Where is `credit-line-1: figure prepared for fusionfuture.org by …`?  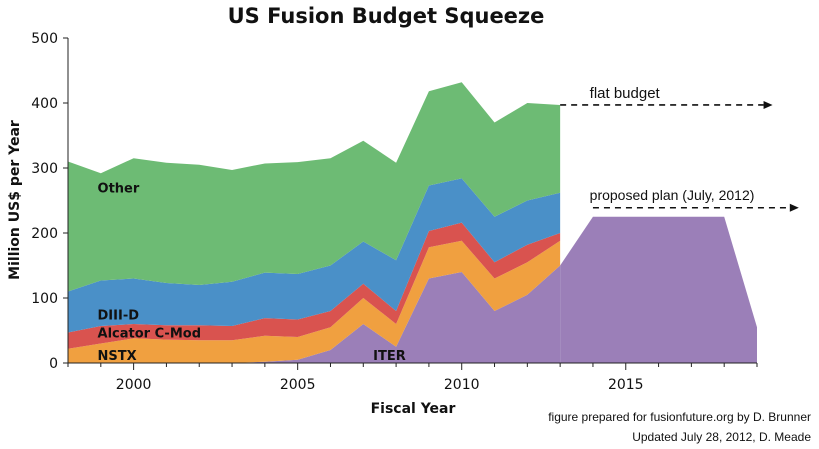
credit-line-1: figure prepared for fusionfuture.org by … is located at coordinates (679, 417).